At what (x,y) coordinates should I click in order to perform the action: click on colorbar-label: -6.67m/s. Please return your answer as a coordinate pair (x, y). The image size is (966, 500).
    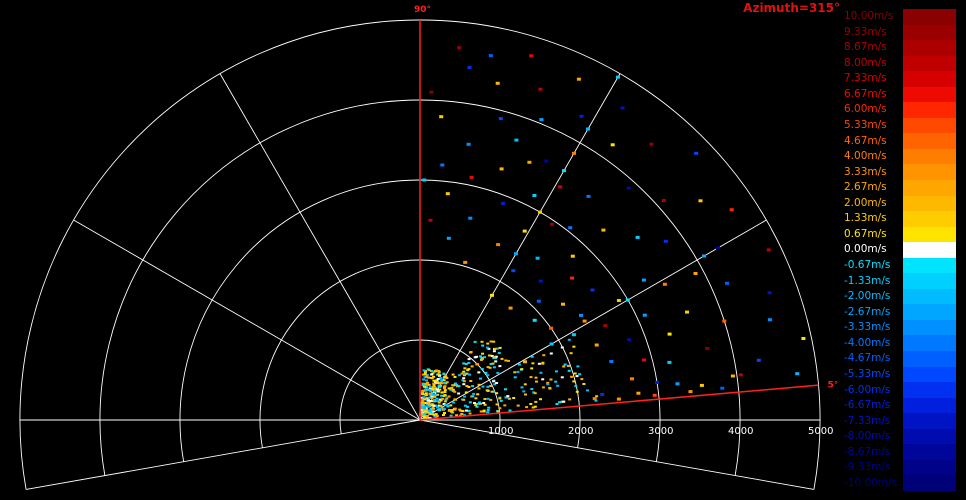
    Looking at the image, I should click on (867, 405).